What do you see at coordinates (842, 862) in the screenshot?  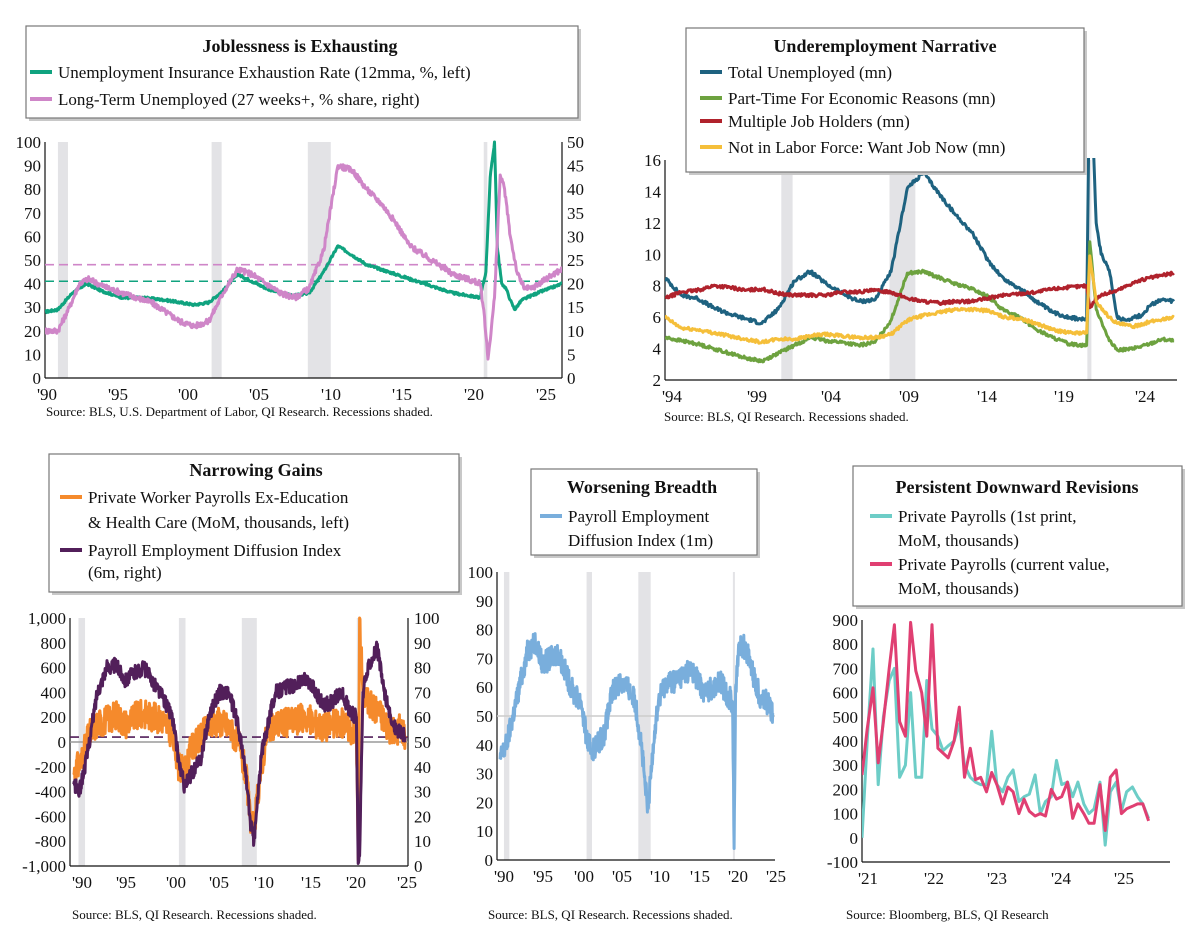 I see `y-tick-label: -100` at bounding box center [842, 862].